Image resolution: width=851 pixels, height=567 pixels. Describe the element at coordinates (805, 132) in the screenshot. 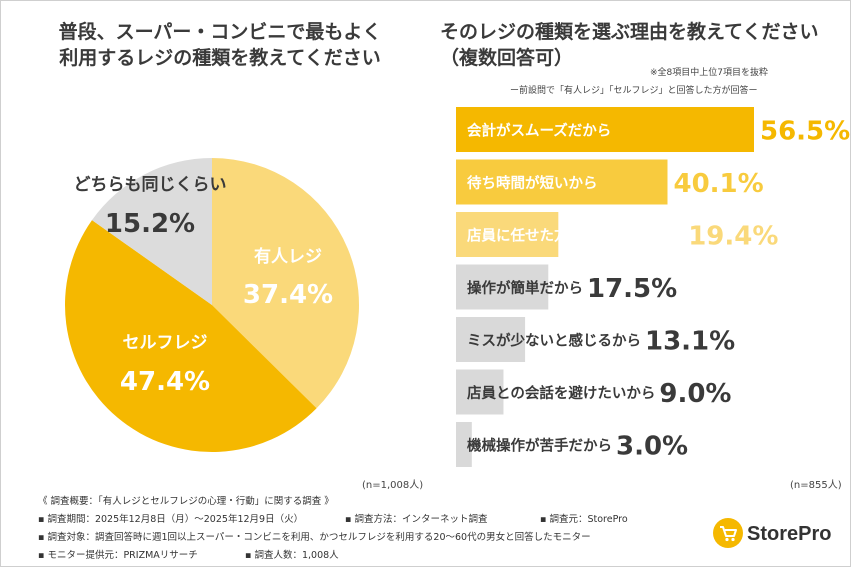

I see `bar-value-0: 56.5%` at that location.